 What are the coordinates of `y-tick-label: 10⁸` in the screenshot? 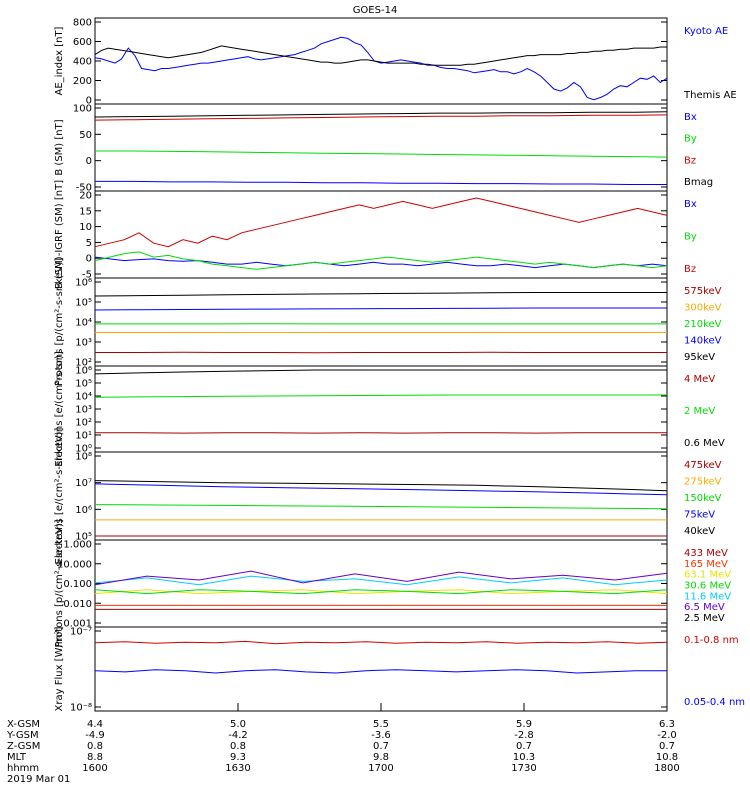 It's located at (83, 457).